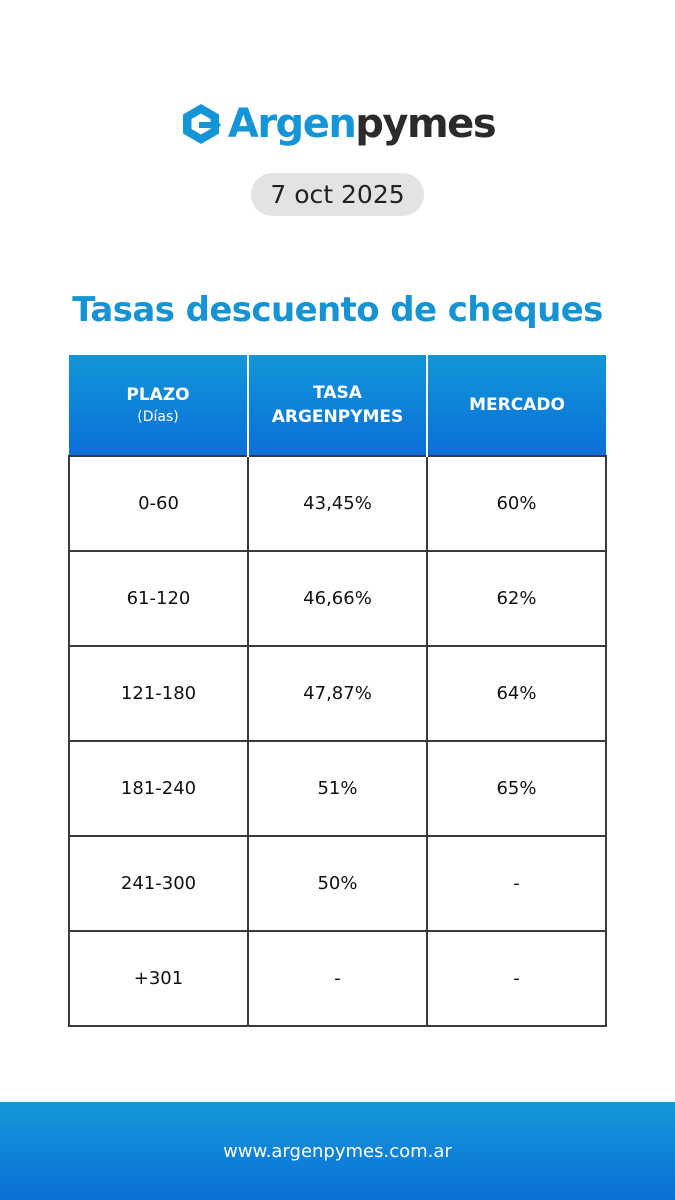  Describe the element at coordinates (425, 124) in the screenshot. I see `brand-name-part2: pymes` at that location.